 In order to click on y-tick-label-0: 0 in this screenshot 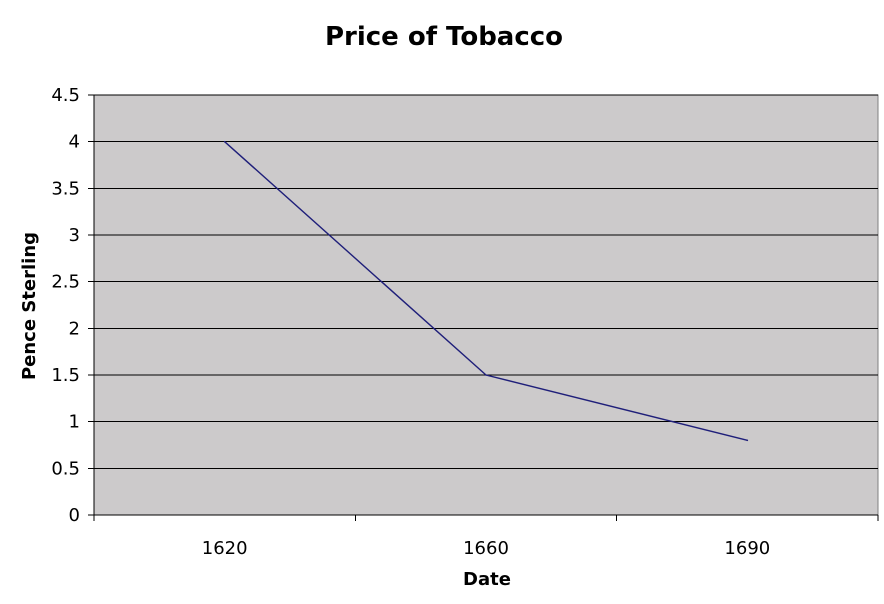, I will do `click(74, 515)`.